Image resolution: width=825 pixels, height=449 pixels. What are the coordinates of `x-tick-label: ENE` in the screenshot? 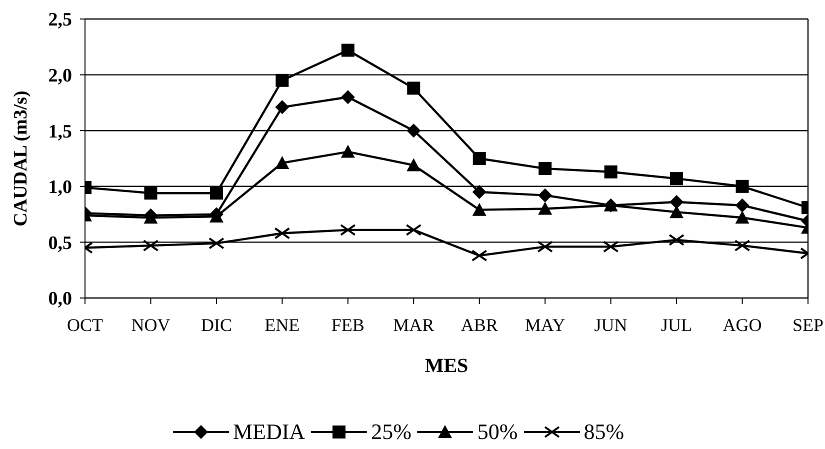 It's located at (282, 324).